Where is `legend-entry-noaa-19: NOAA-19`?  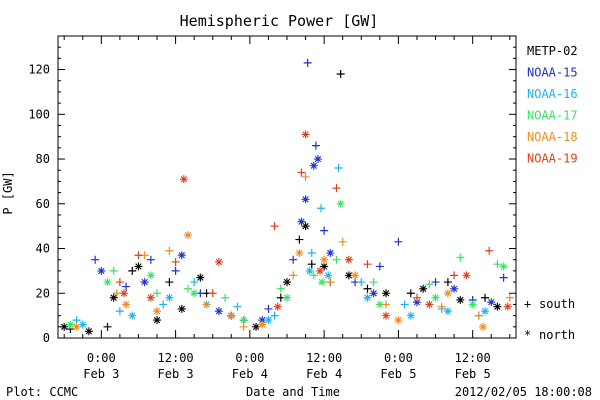
legend-entry-noaa-19: NOAA-19 is located at coordinates (552, 159).